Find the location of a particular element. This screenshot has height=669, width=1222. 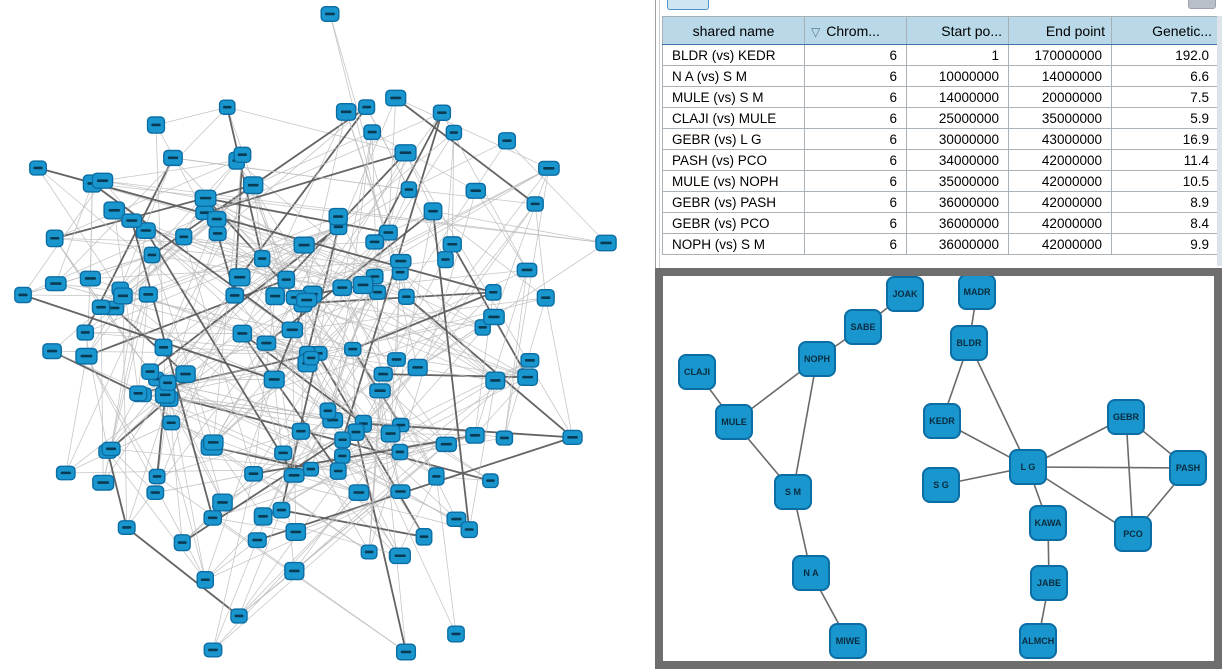

network-node: PASH is located at coordinates (1188, 468).